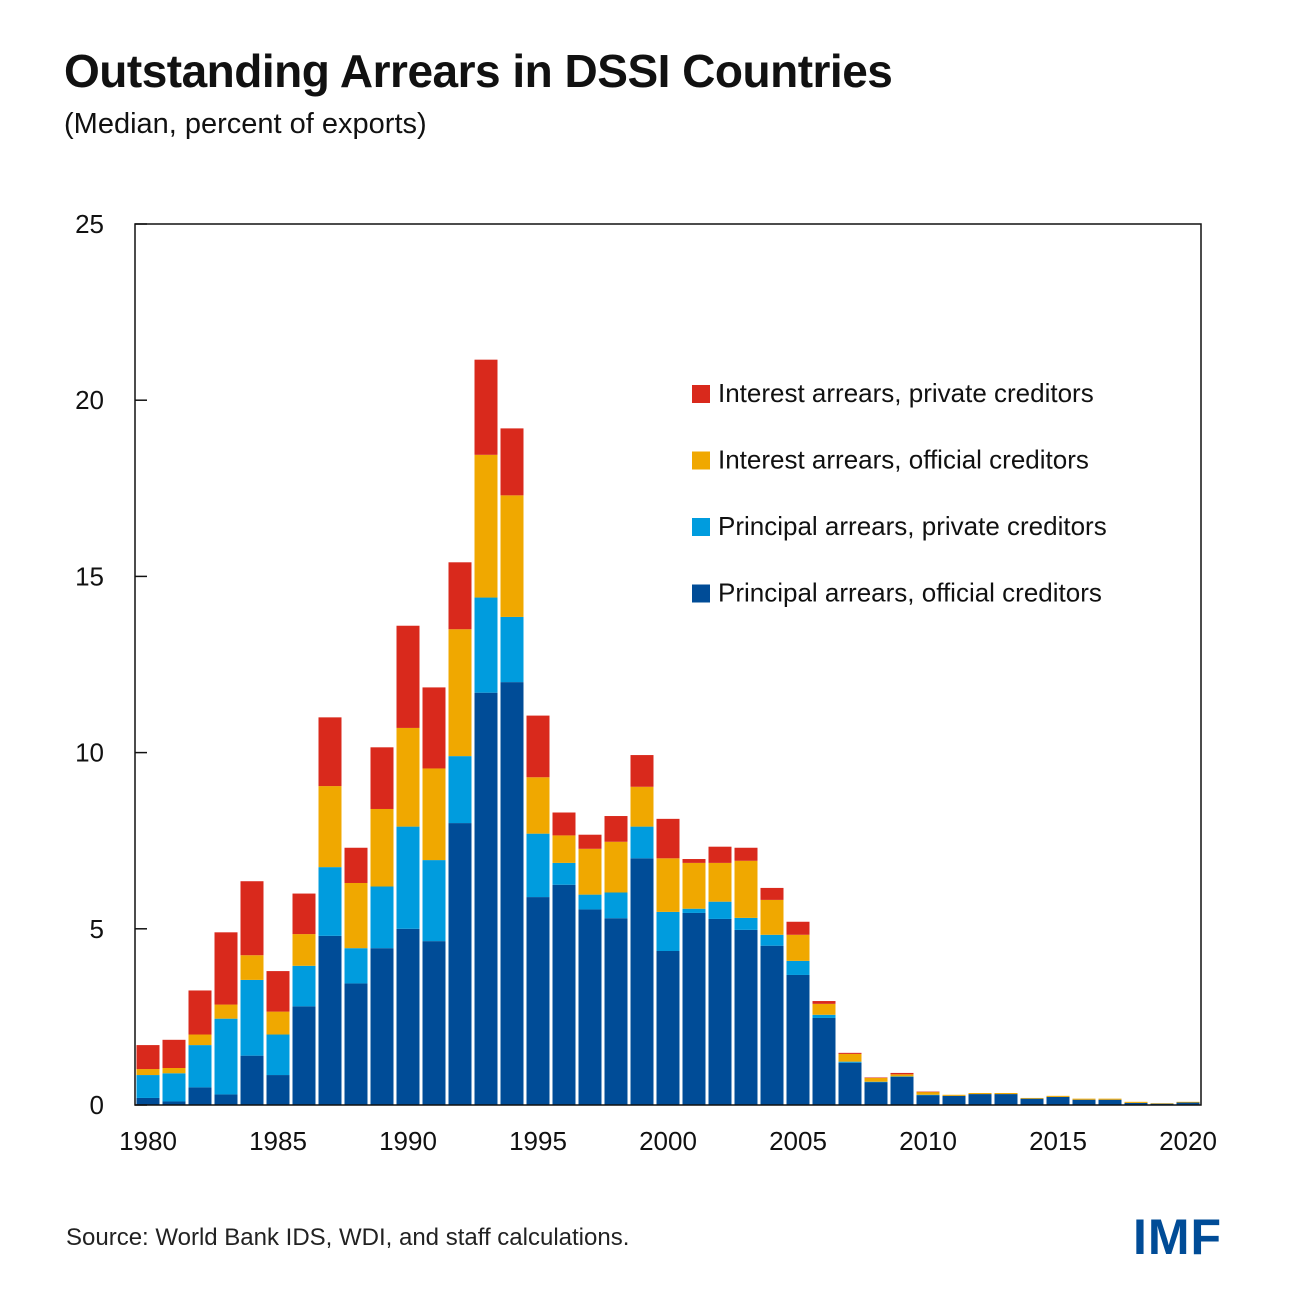 This screenshot has width=1300, height=1300. I want to click on bar-segment-1991-s3, so click(434, 728).